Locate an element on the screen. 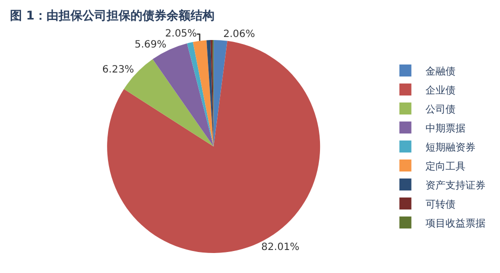 The height and width of the screenshot is (273, 500). legend-label: 金融债 is located at coordinates (440, 71).